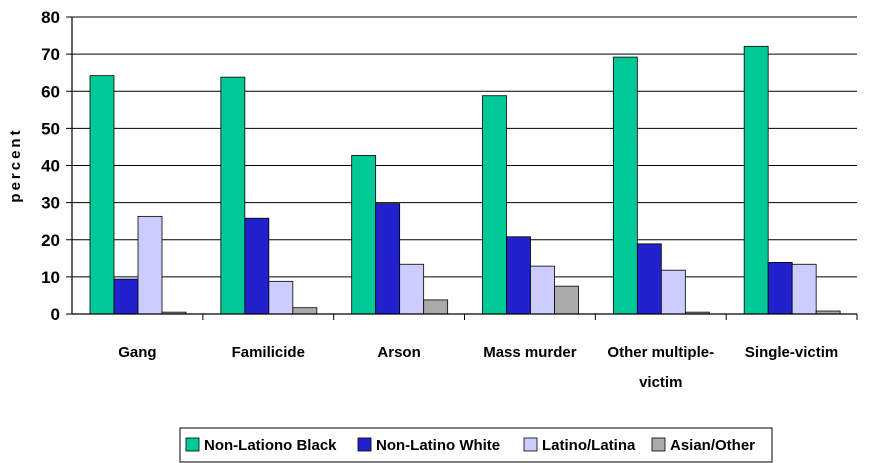  I want to click on bar-latino-latina-familicide, so click(281, 297).